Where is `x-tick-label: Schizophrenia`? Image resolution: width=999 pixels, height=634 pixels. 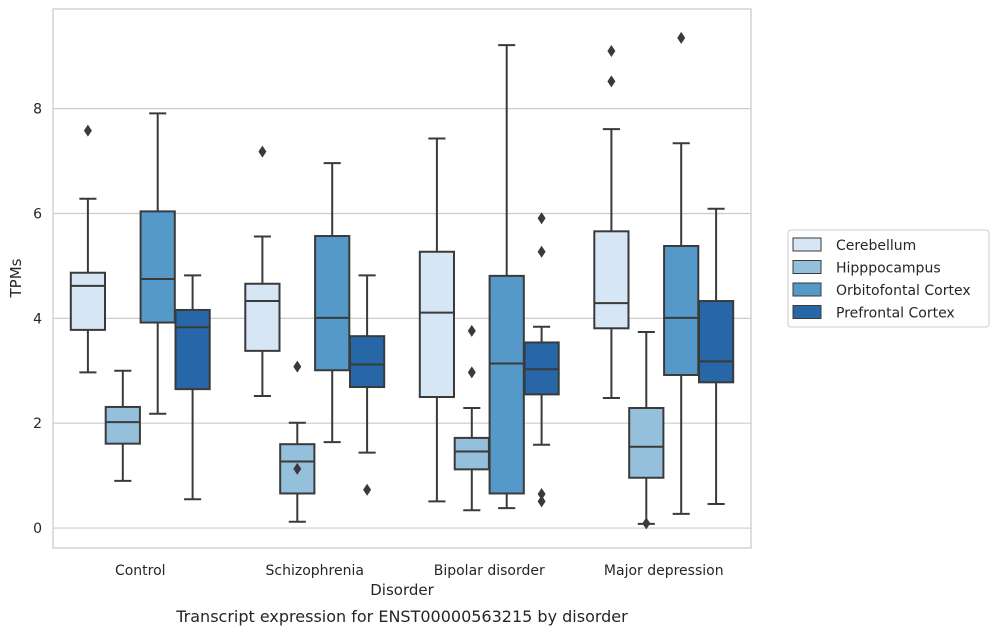
x-tick-label: Schizophrenia is located at coordinates (315, 571).